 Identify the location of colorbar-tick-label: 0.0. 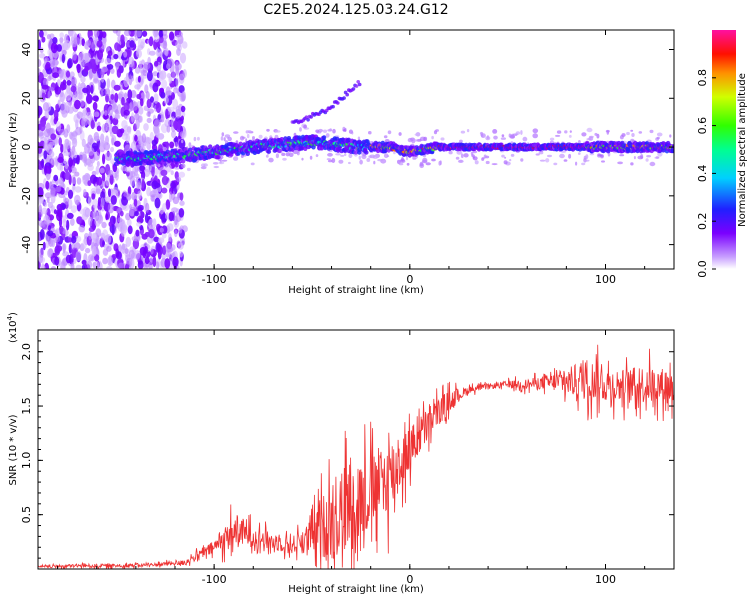
(702, 269).